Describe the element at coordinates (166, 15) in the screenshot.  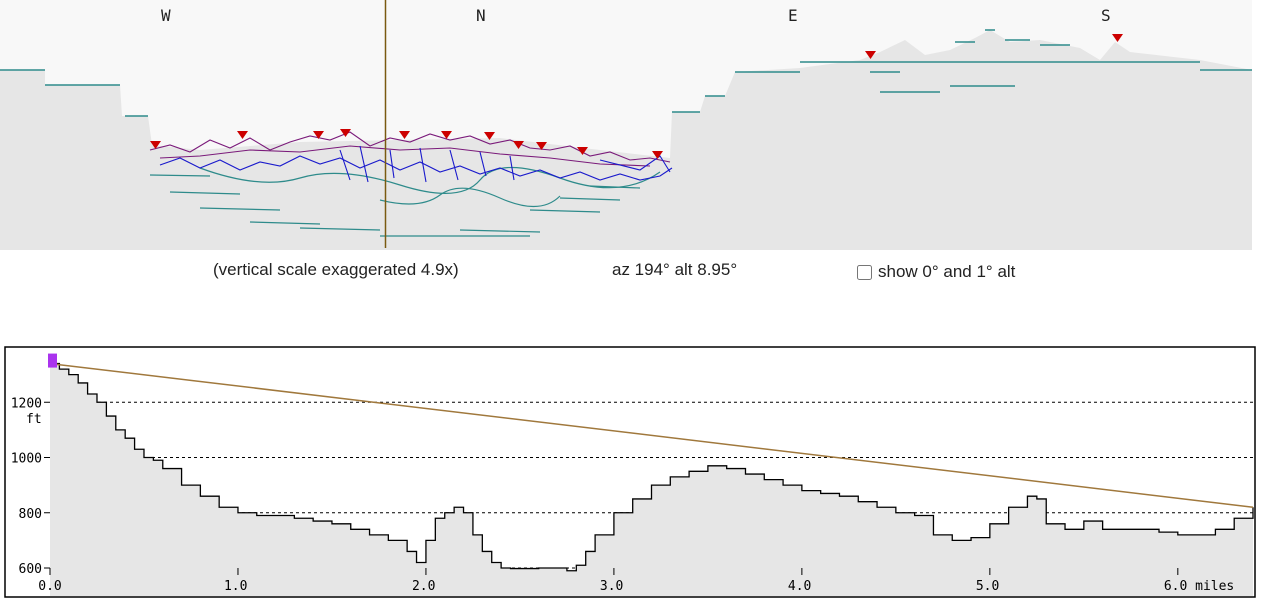
I see `compass-west: W` at that location.